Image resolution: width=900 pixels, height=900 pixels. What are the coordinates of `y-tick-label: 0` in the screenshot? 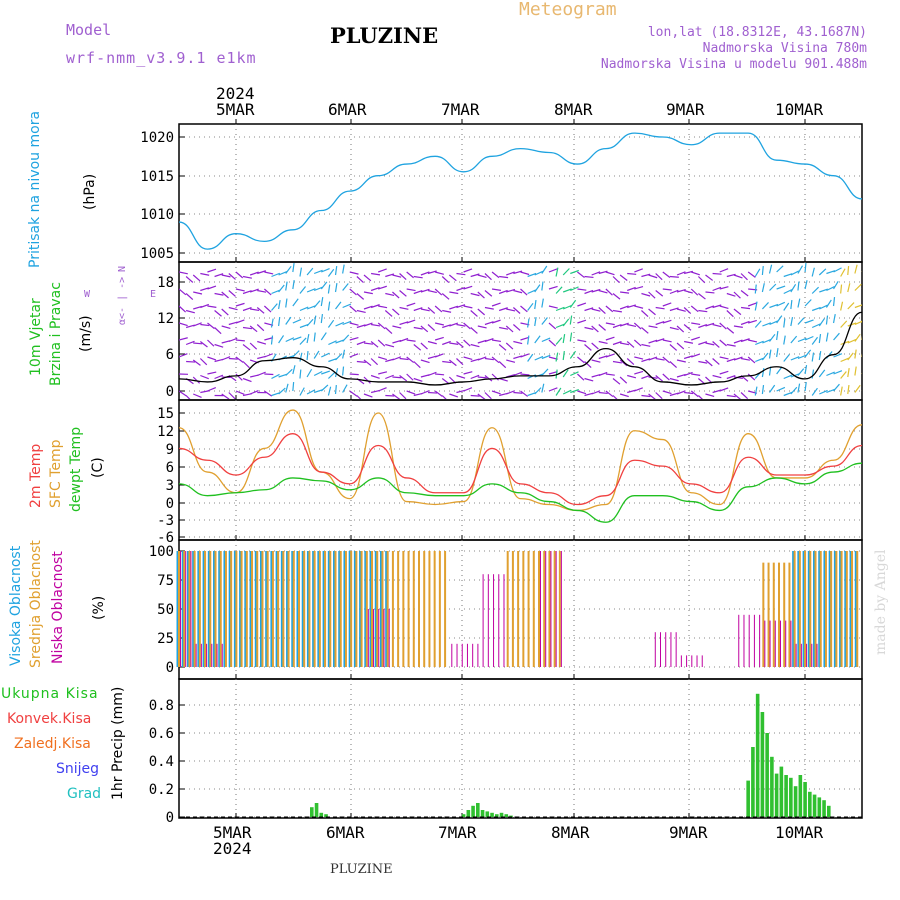 It's located at (170, 392).